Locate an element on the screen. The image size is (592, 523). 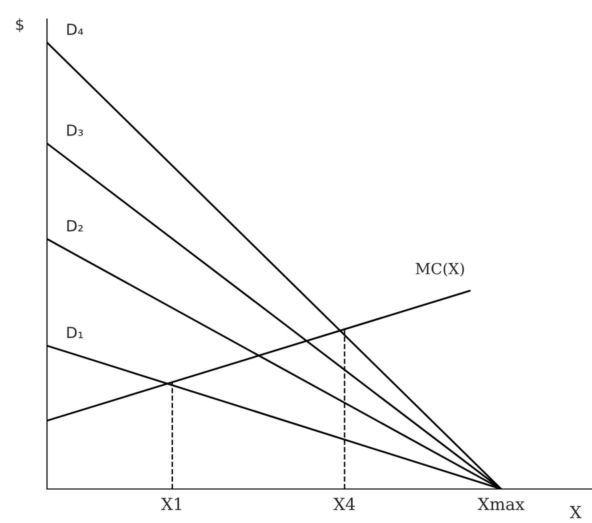
x-axis-title: X is located at coordinates (576, 512).